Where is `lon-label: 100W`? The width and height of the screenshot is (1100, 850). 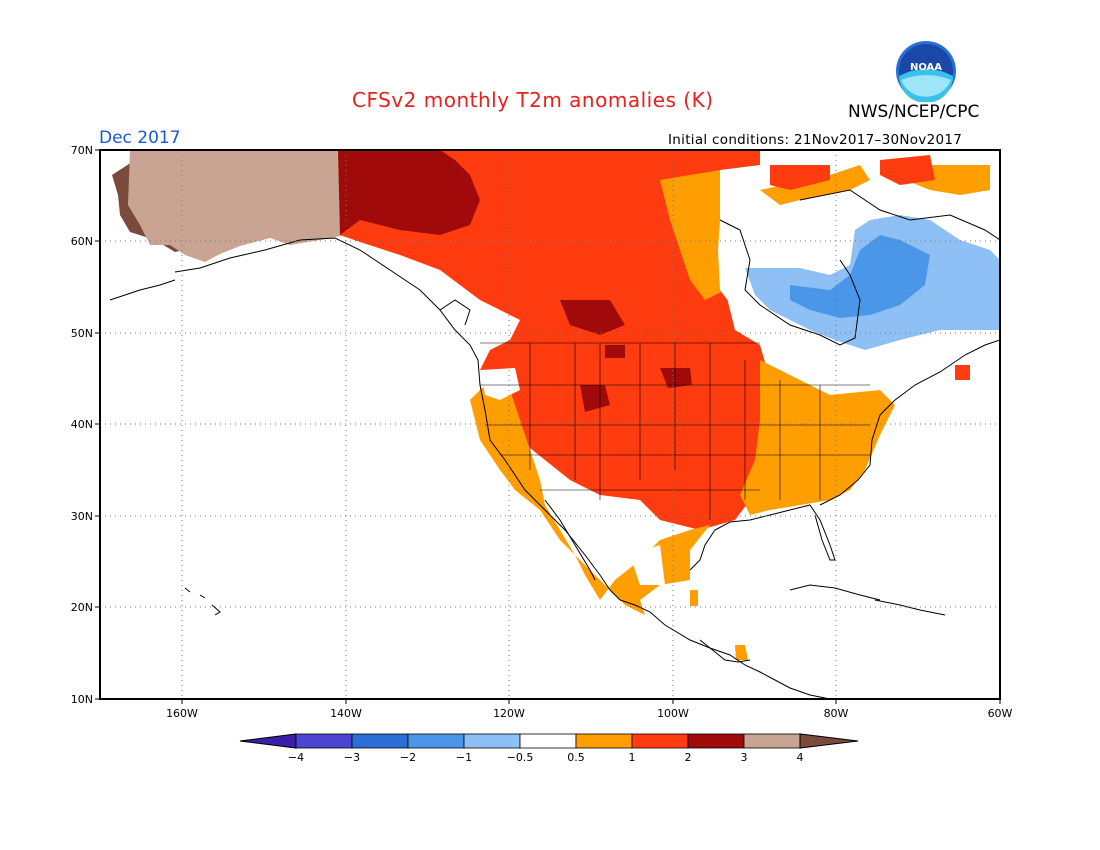
lon-label: 100W is located at coordinates (673, 713).